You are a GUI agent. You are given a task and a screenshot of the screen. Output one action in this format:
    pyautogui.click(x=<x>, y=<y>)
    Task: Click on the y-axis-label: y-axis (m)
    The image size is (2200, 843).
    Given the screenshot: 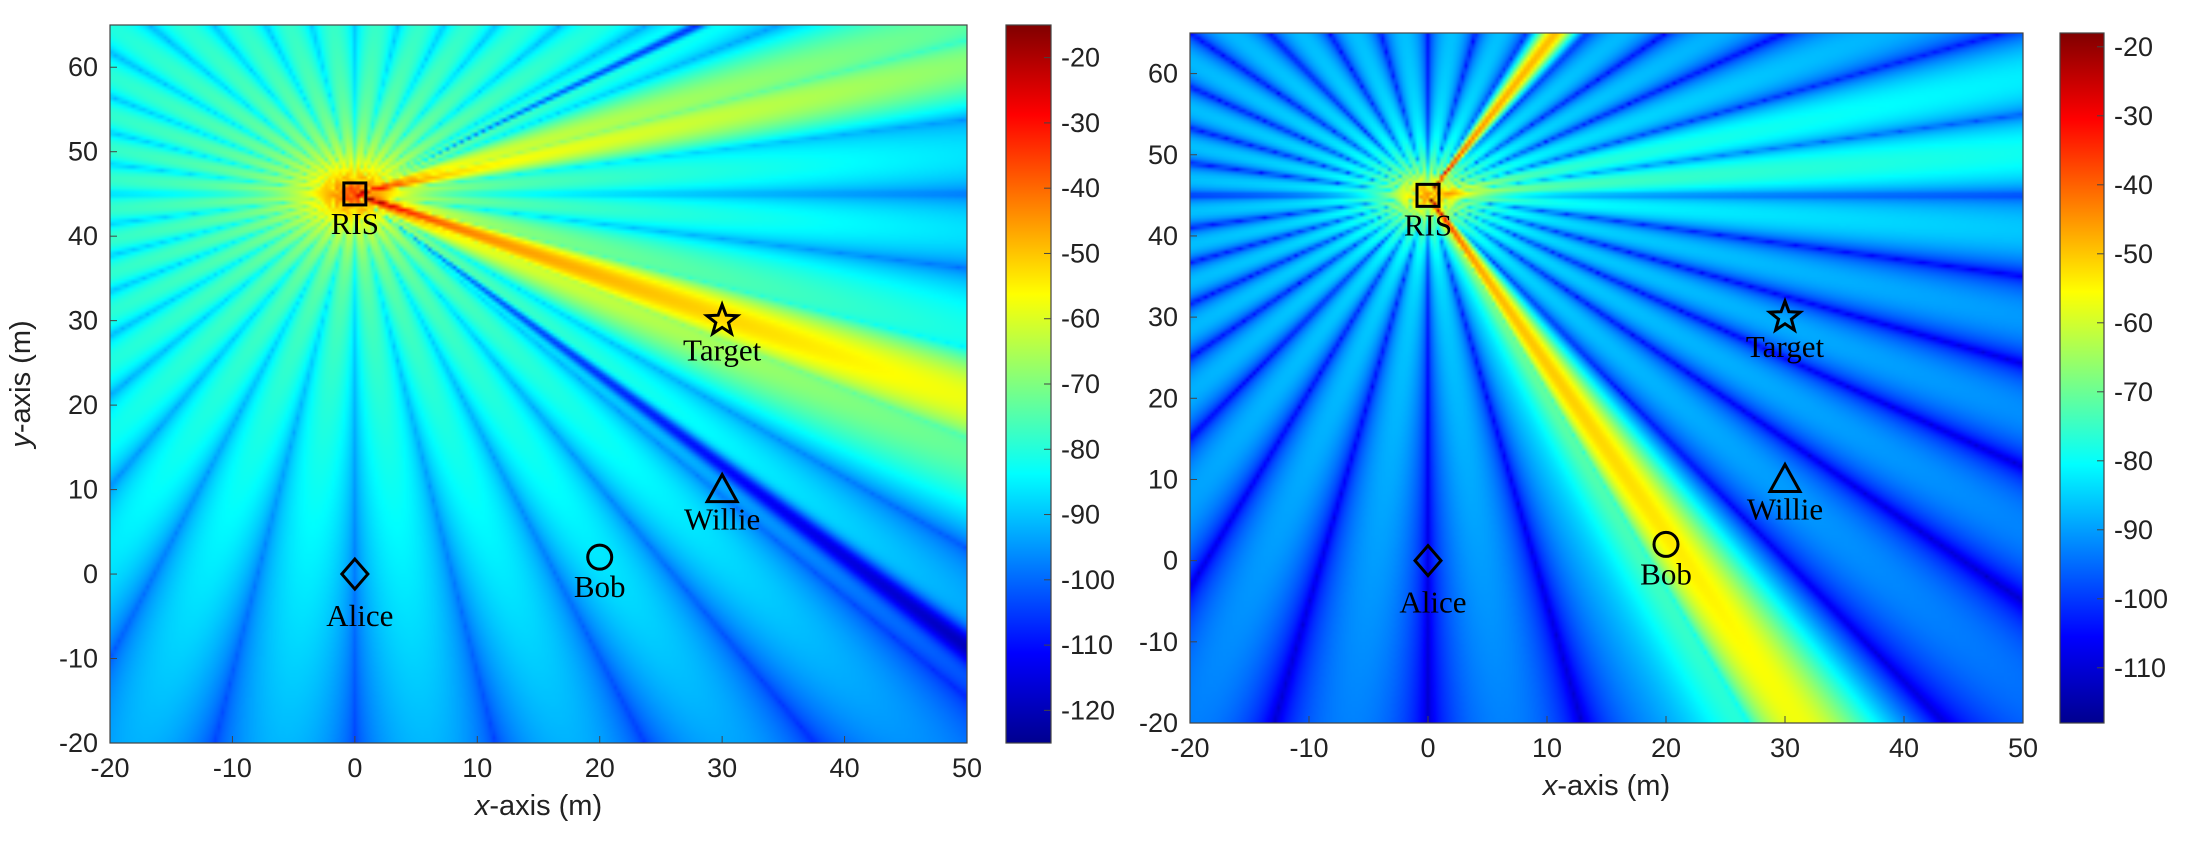 What is the action you would take?
    pyautogui.click(x=21, y=384)
    